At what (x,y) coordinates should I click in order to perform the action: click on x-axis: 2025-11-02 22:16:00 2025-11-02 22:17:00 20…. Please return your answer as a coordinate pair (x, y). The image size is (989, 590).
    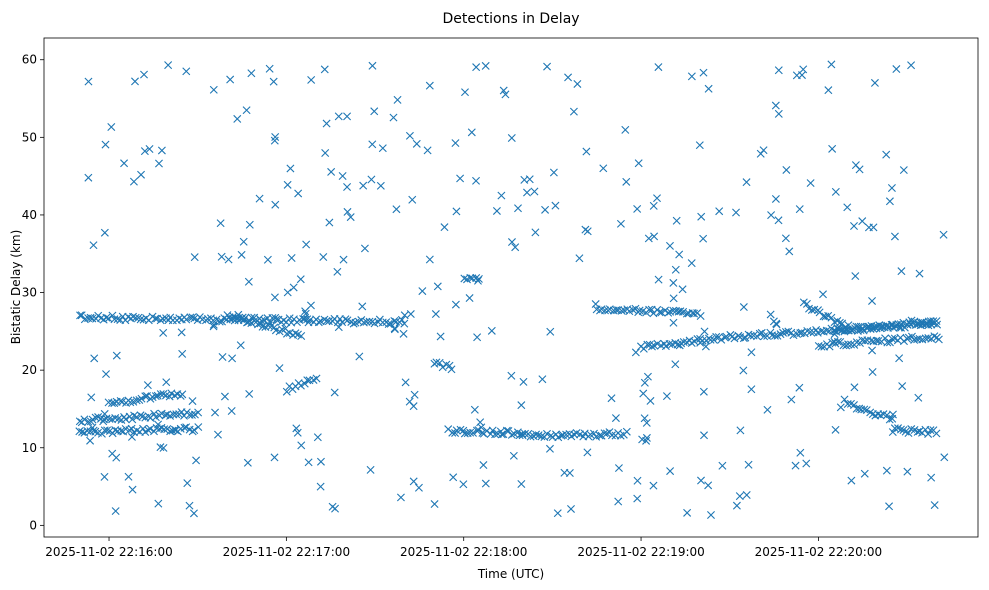
    Looking at the image, I should click on (463, 548).